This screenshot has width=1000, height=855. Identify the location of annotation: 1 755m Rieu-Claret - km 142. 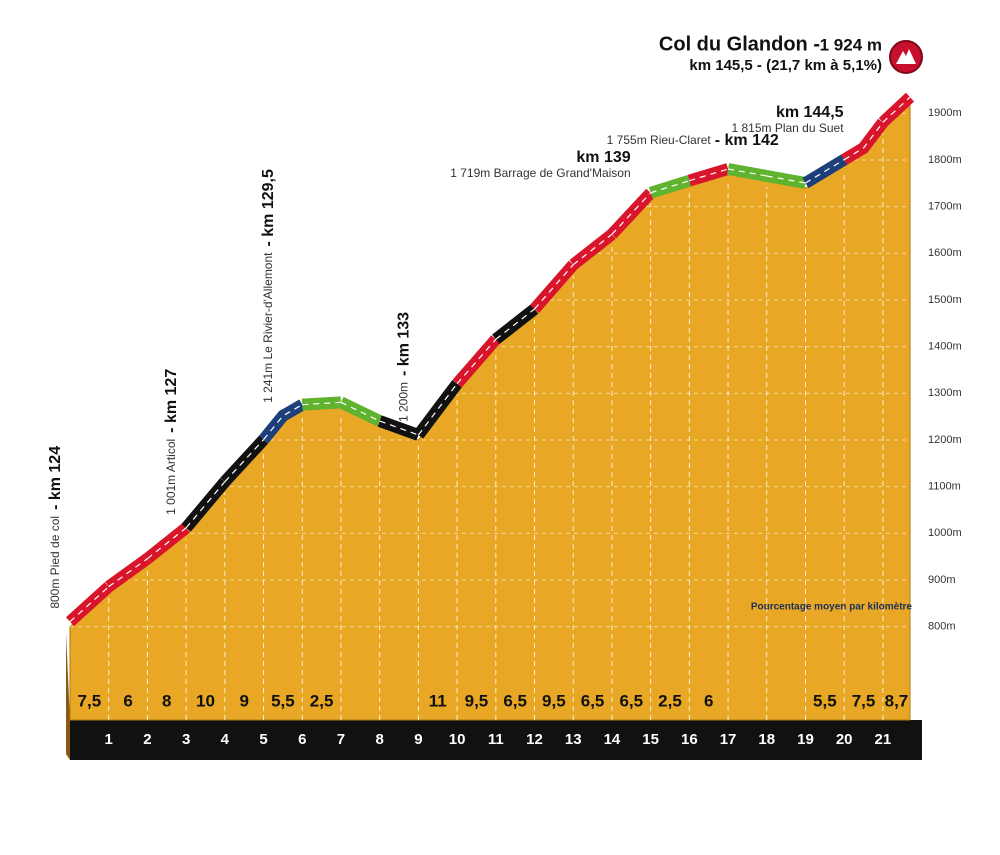
(693, 140).